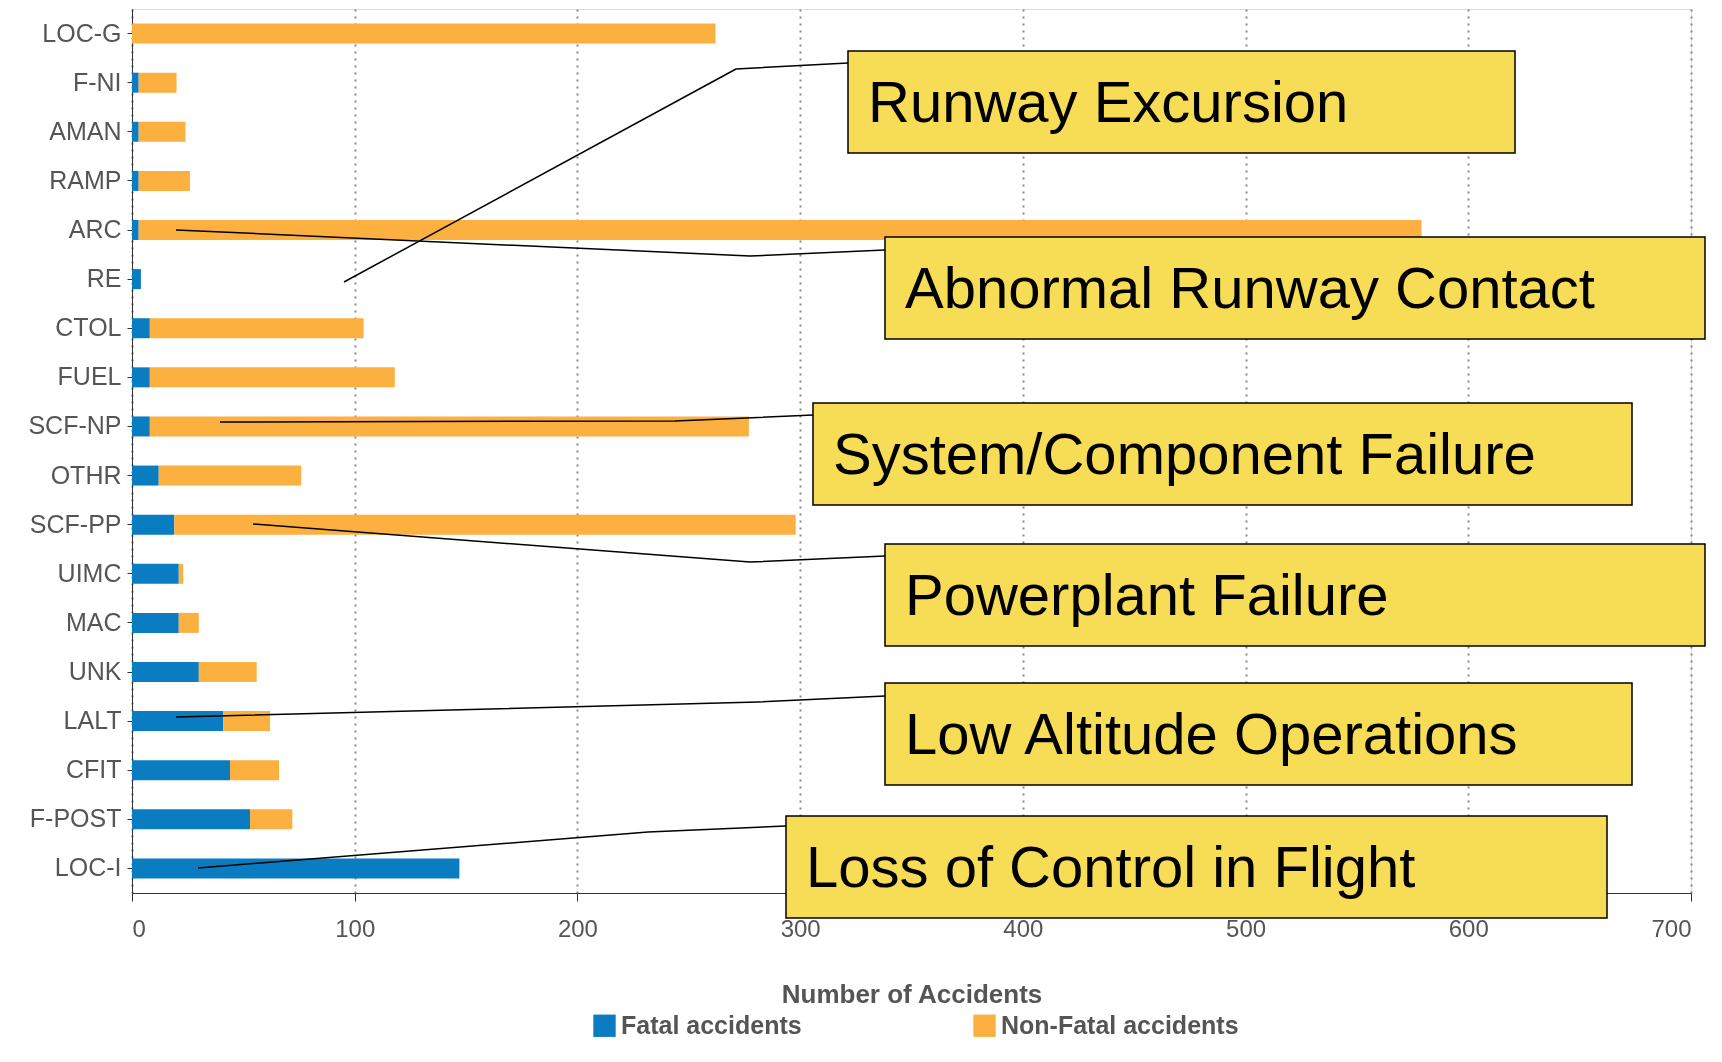 This screenshot has width=1722, height=1062. I want to click on legend-label: Non-Fatal accidents, so click(1120, 1024).